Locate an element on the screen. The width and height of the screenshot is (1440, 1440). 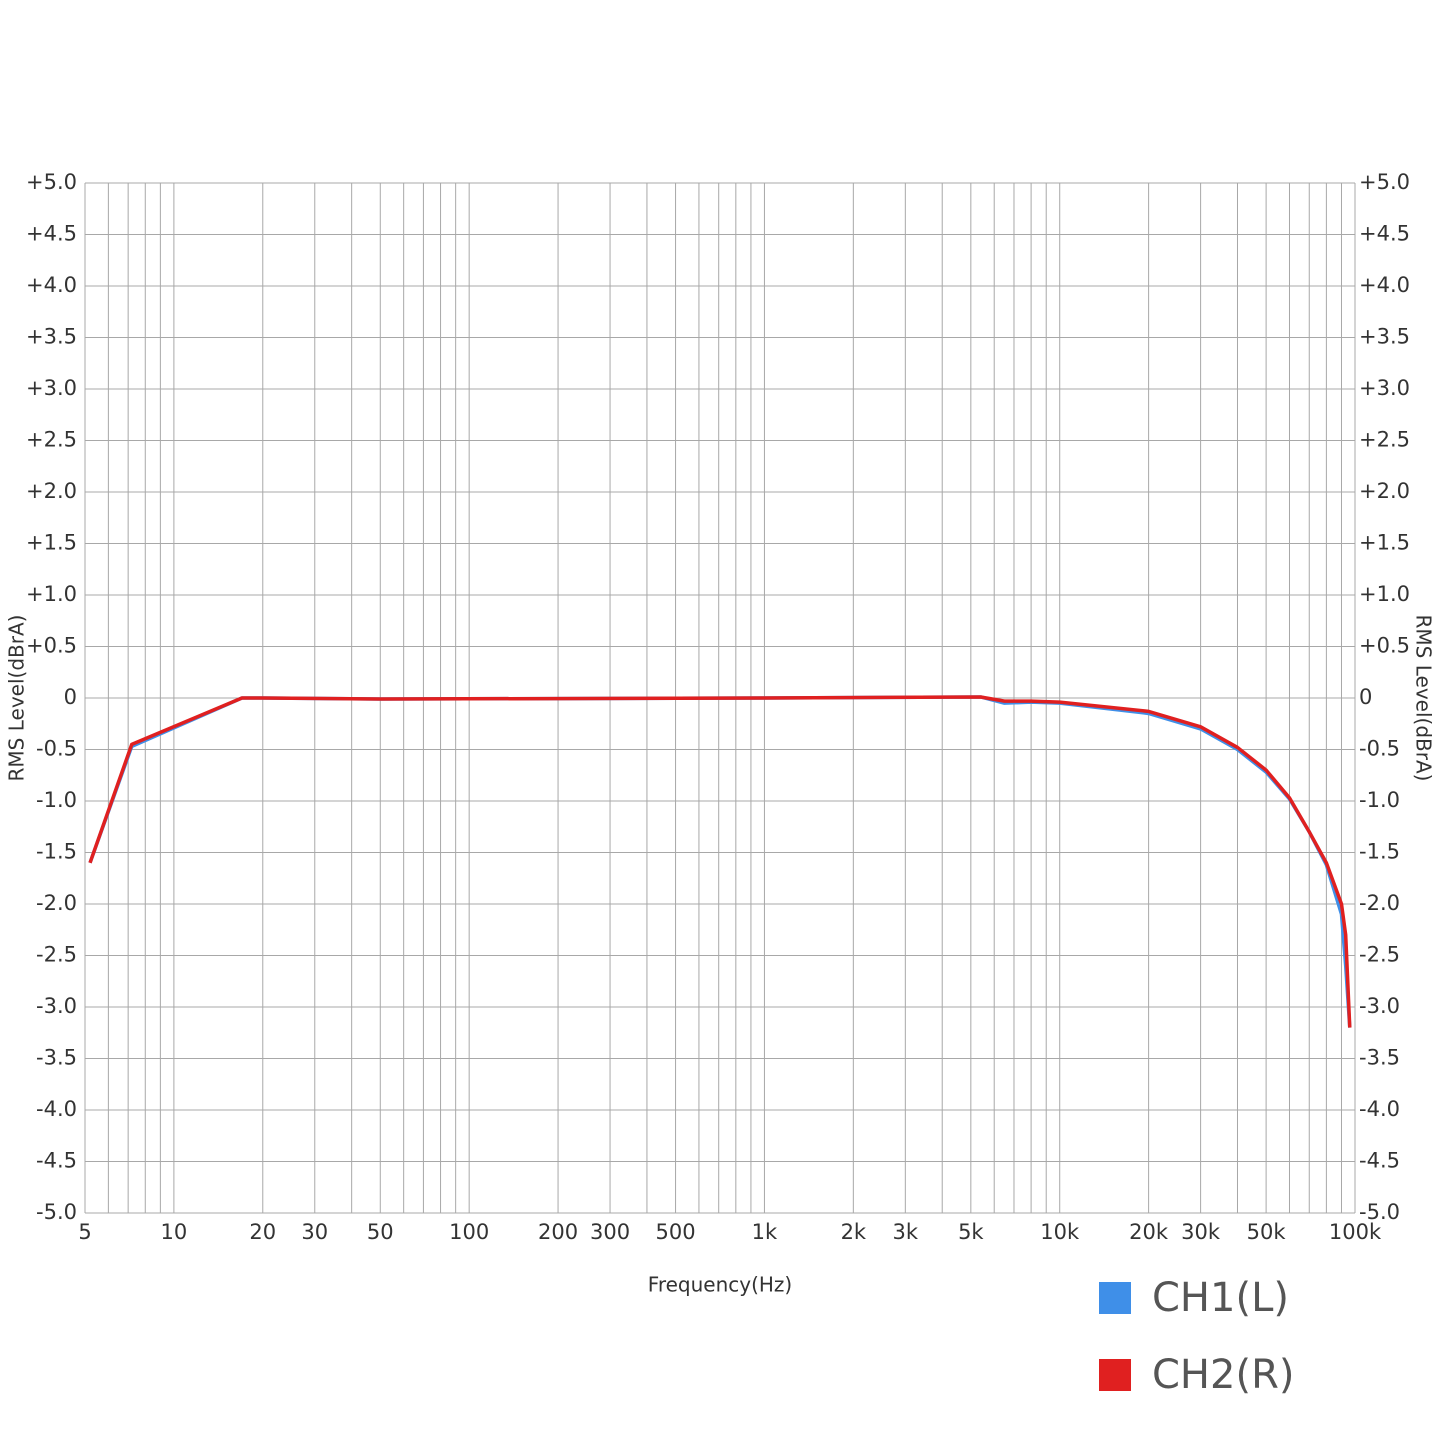
x-tick-label: 200 is located at coordinates (558, 1232).